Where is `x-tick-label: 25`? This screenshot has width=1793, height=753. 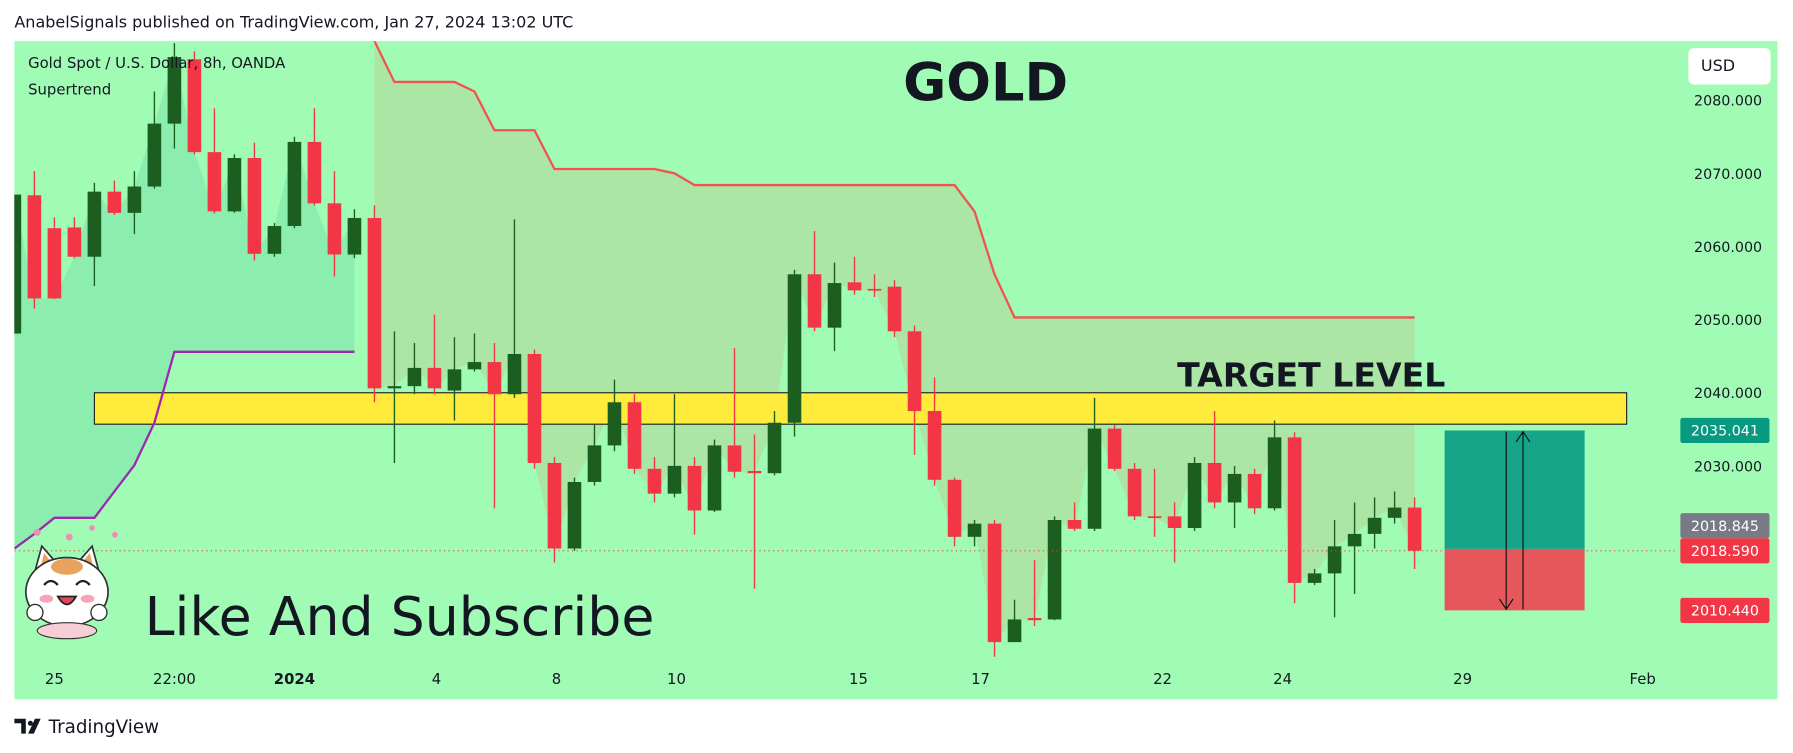 x-tick-label: 25 is located at coordinates (54, 679).